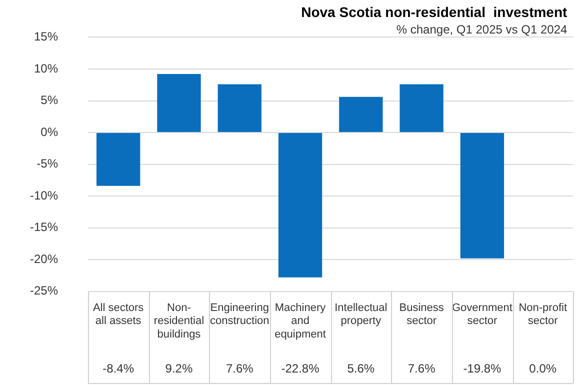 This screenshot has height=385, width=577. Describe the element at coordinates (543, 368) in the screenshot. I see `data-label: 0.0%` at that location.